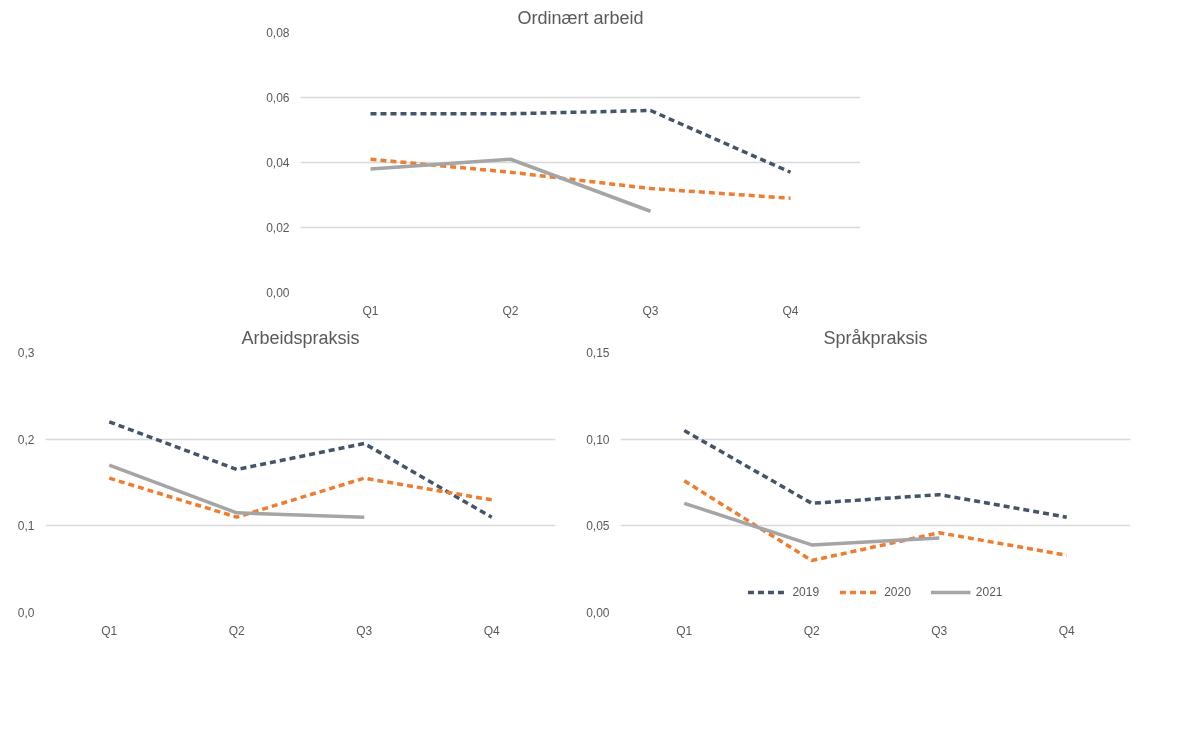 The width and height of the screenshot is (1182, 742). I want to click on y-tick-label: 0,15, so click(598, 353).